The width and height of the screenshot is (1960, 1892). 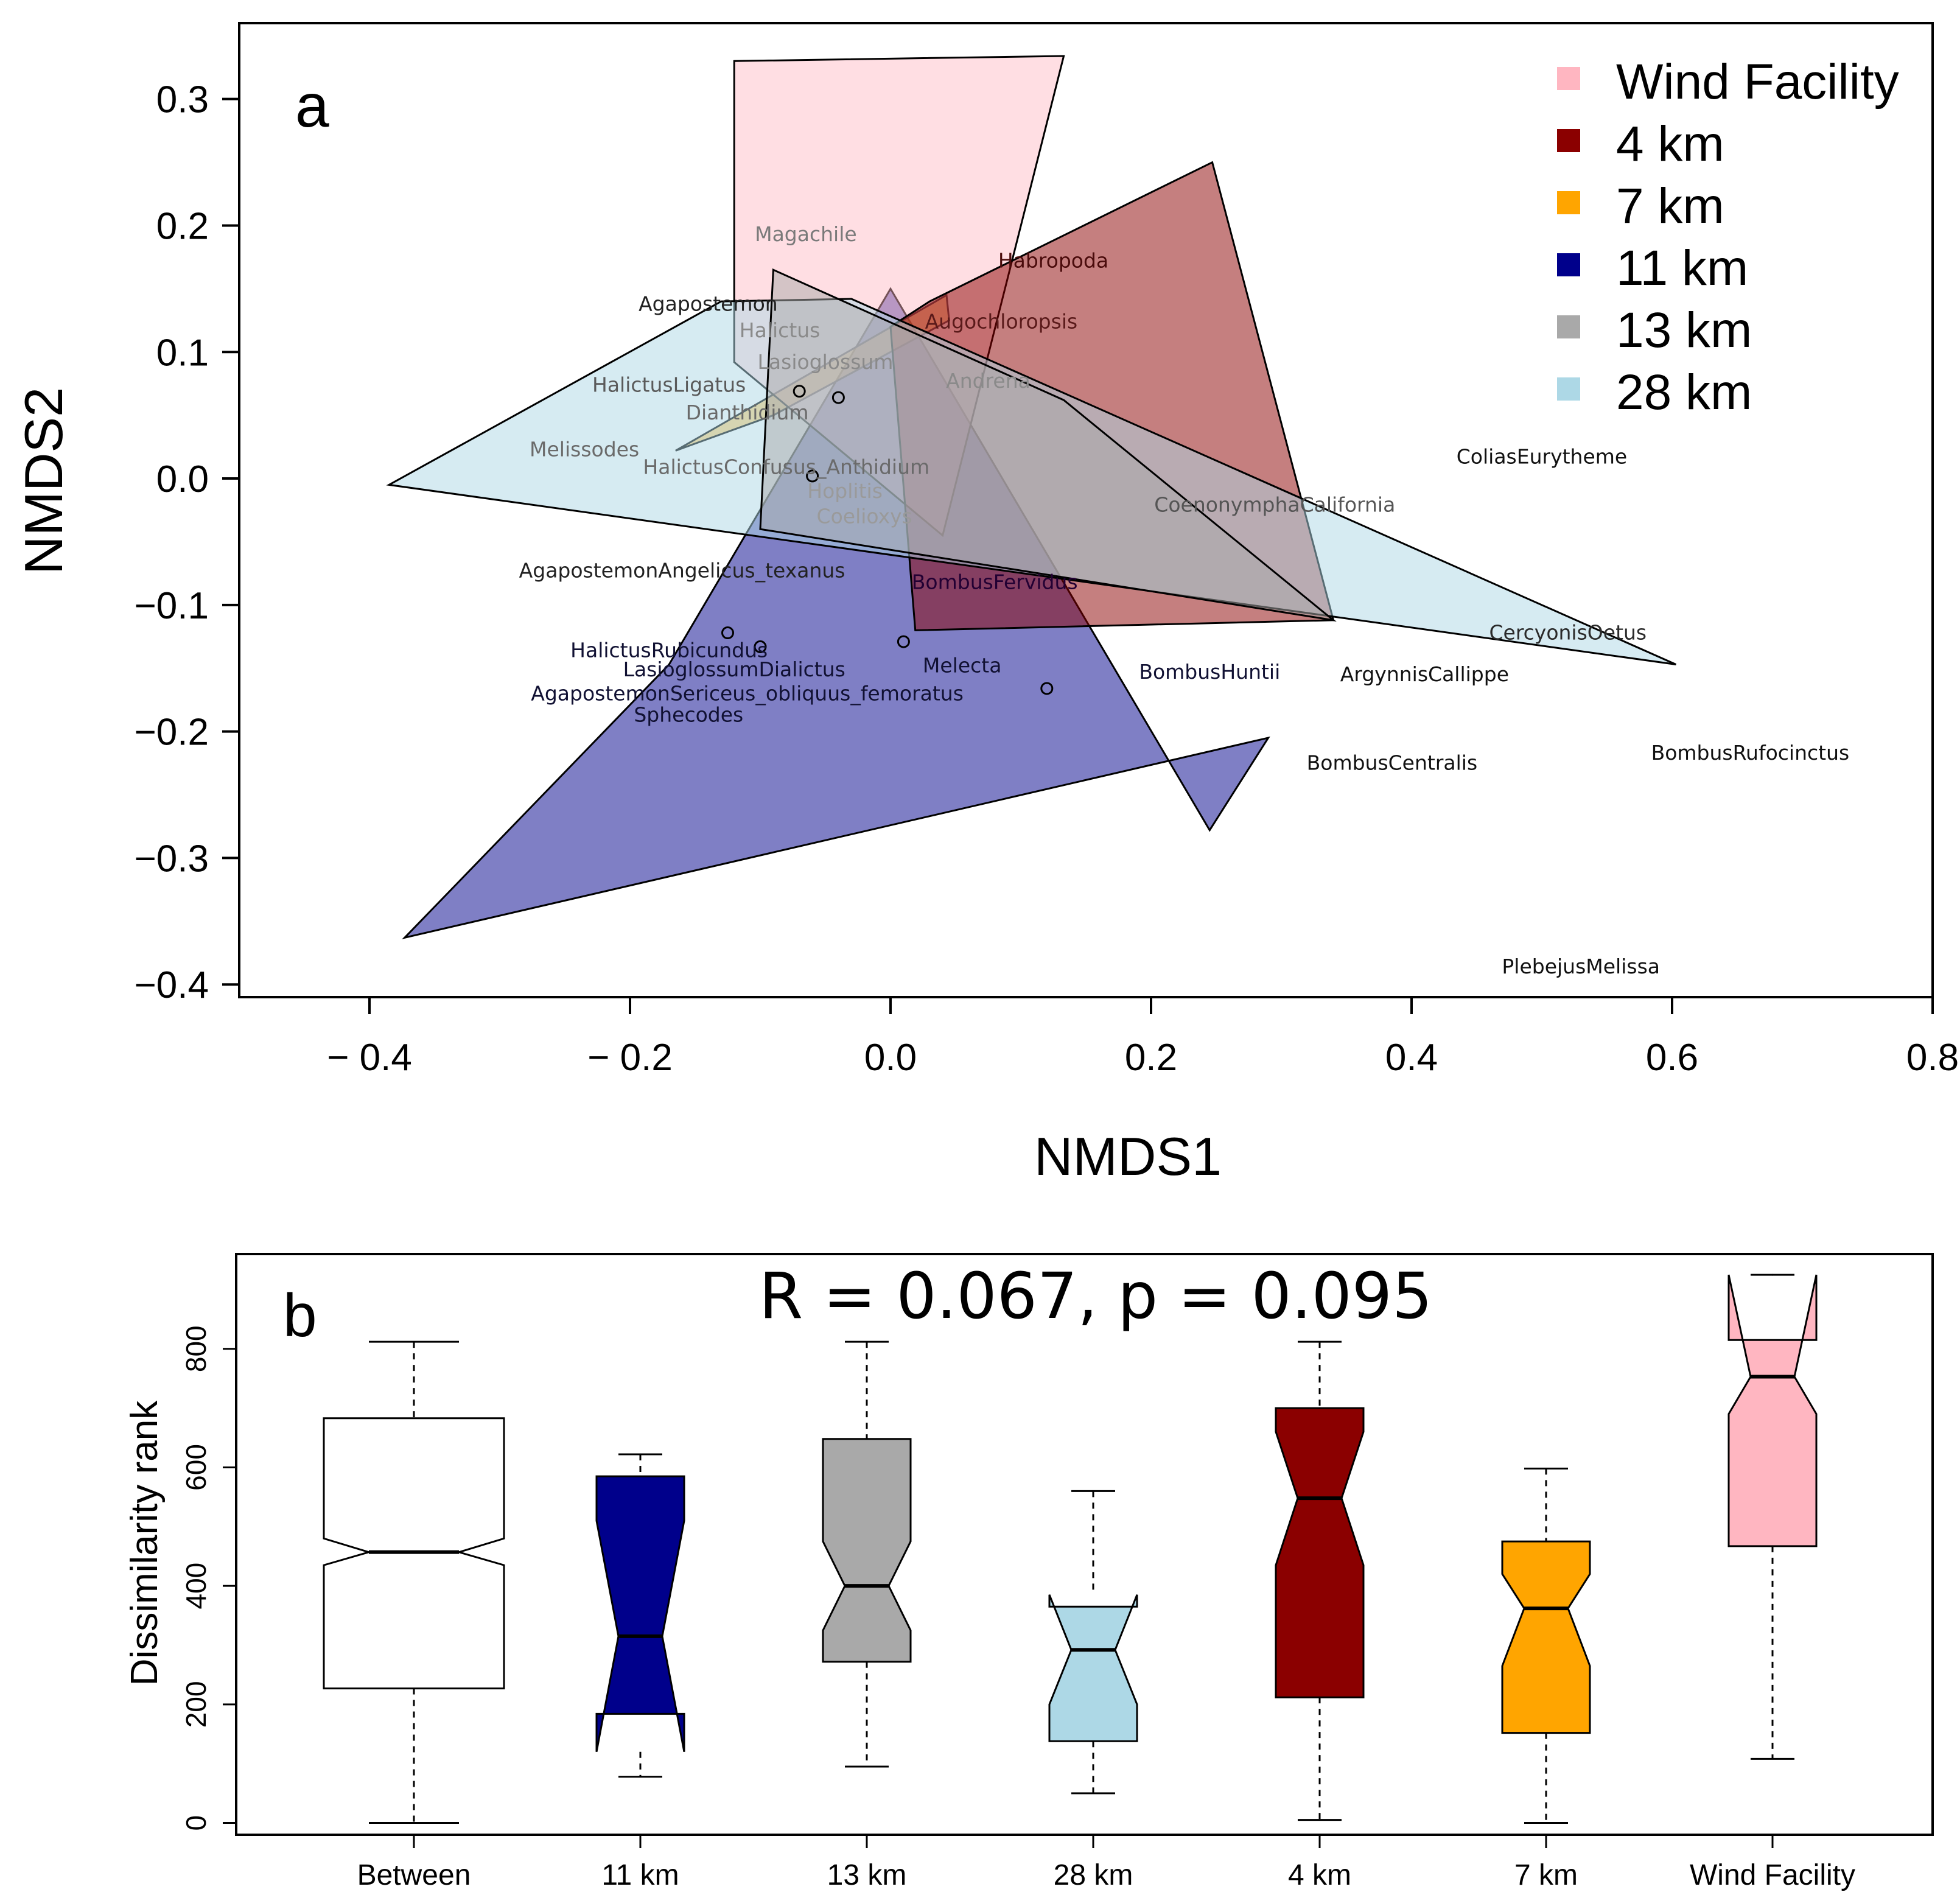 I want to click on legend-label-11-km: 11 km, so click(x=1682, y=268).